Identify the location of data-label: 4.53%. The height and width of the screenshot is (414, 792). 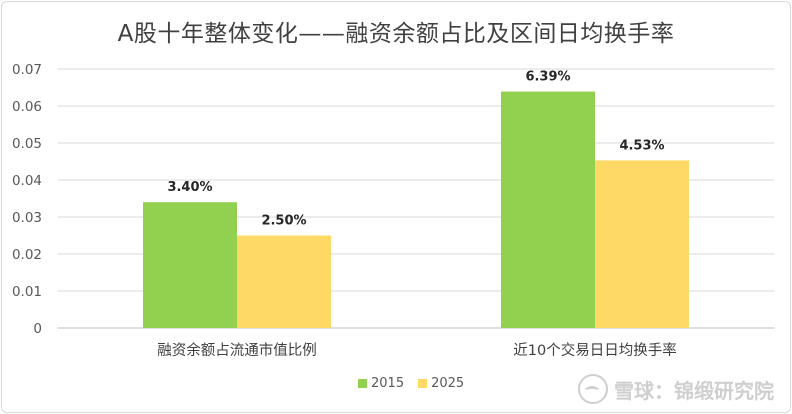
(641, 145).